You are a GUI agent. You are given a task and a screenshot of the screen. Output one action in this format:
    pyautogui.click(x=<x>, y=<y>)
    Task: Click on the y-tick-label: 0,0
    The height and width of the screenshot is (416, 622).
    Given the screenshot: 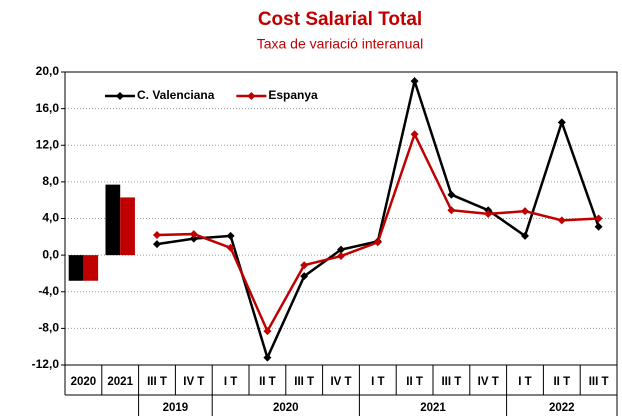 What is the action you would take?
    pyautogui.click(x=50, y=254)
    